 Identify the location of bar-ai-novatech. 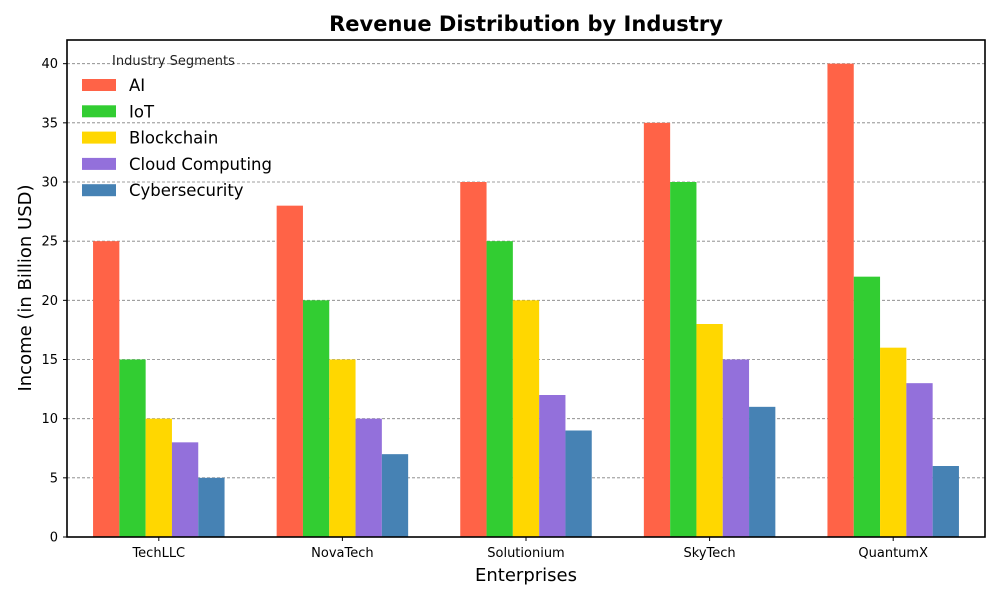
(289, 371).